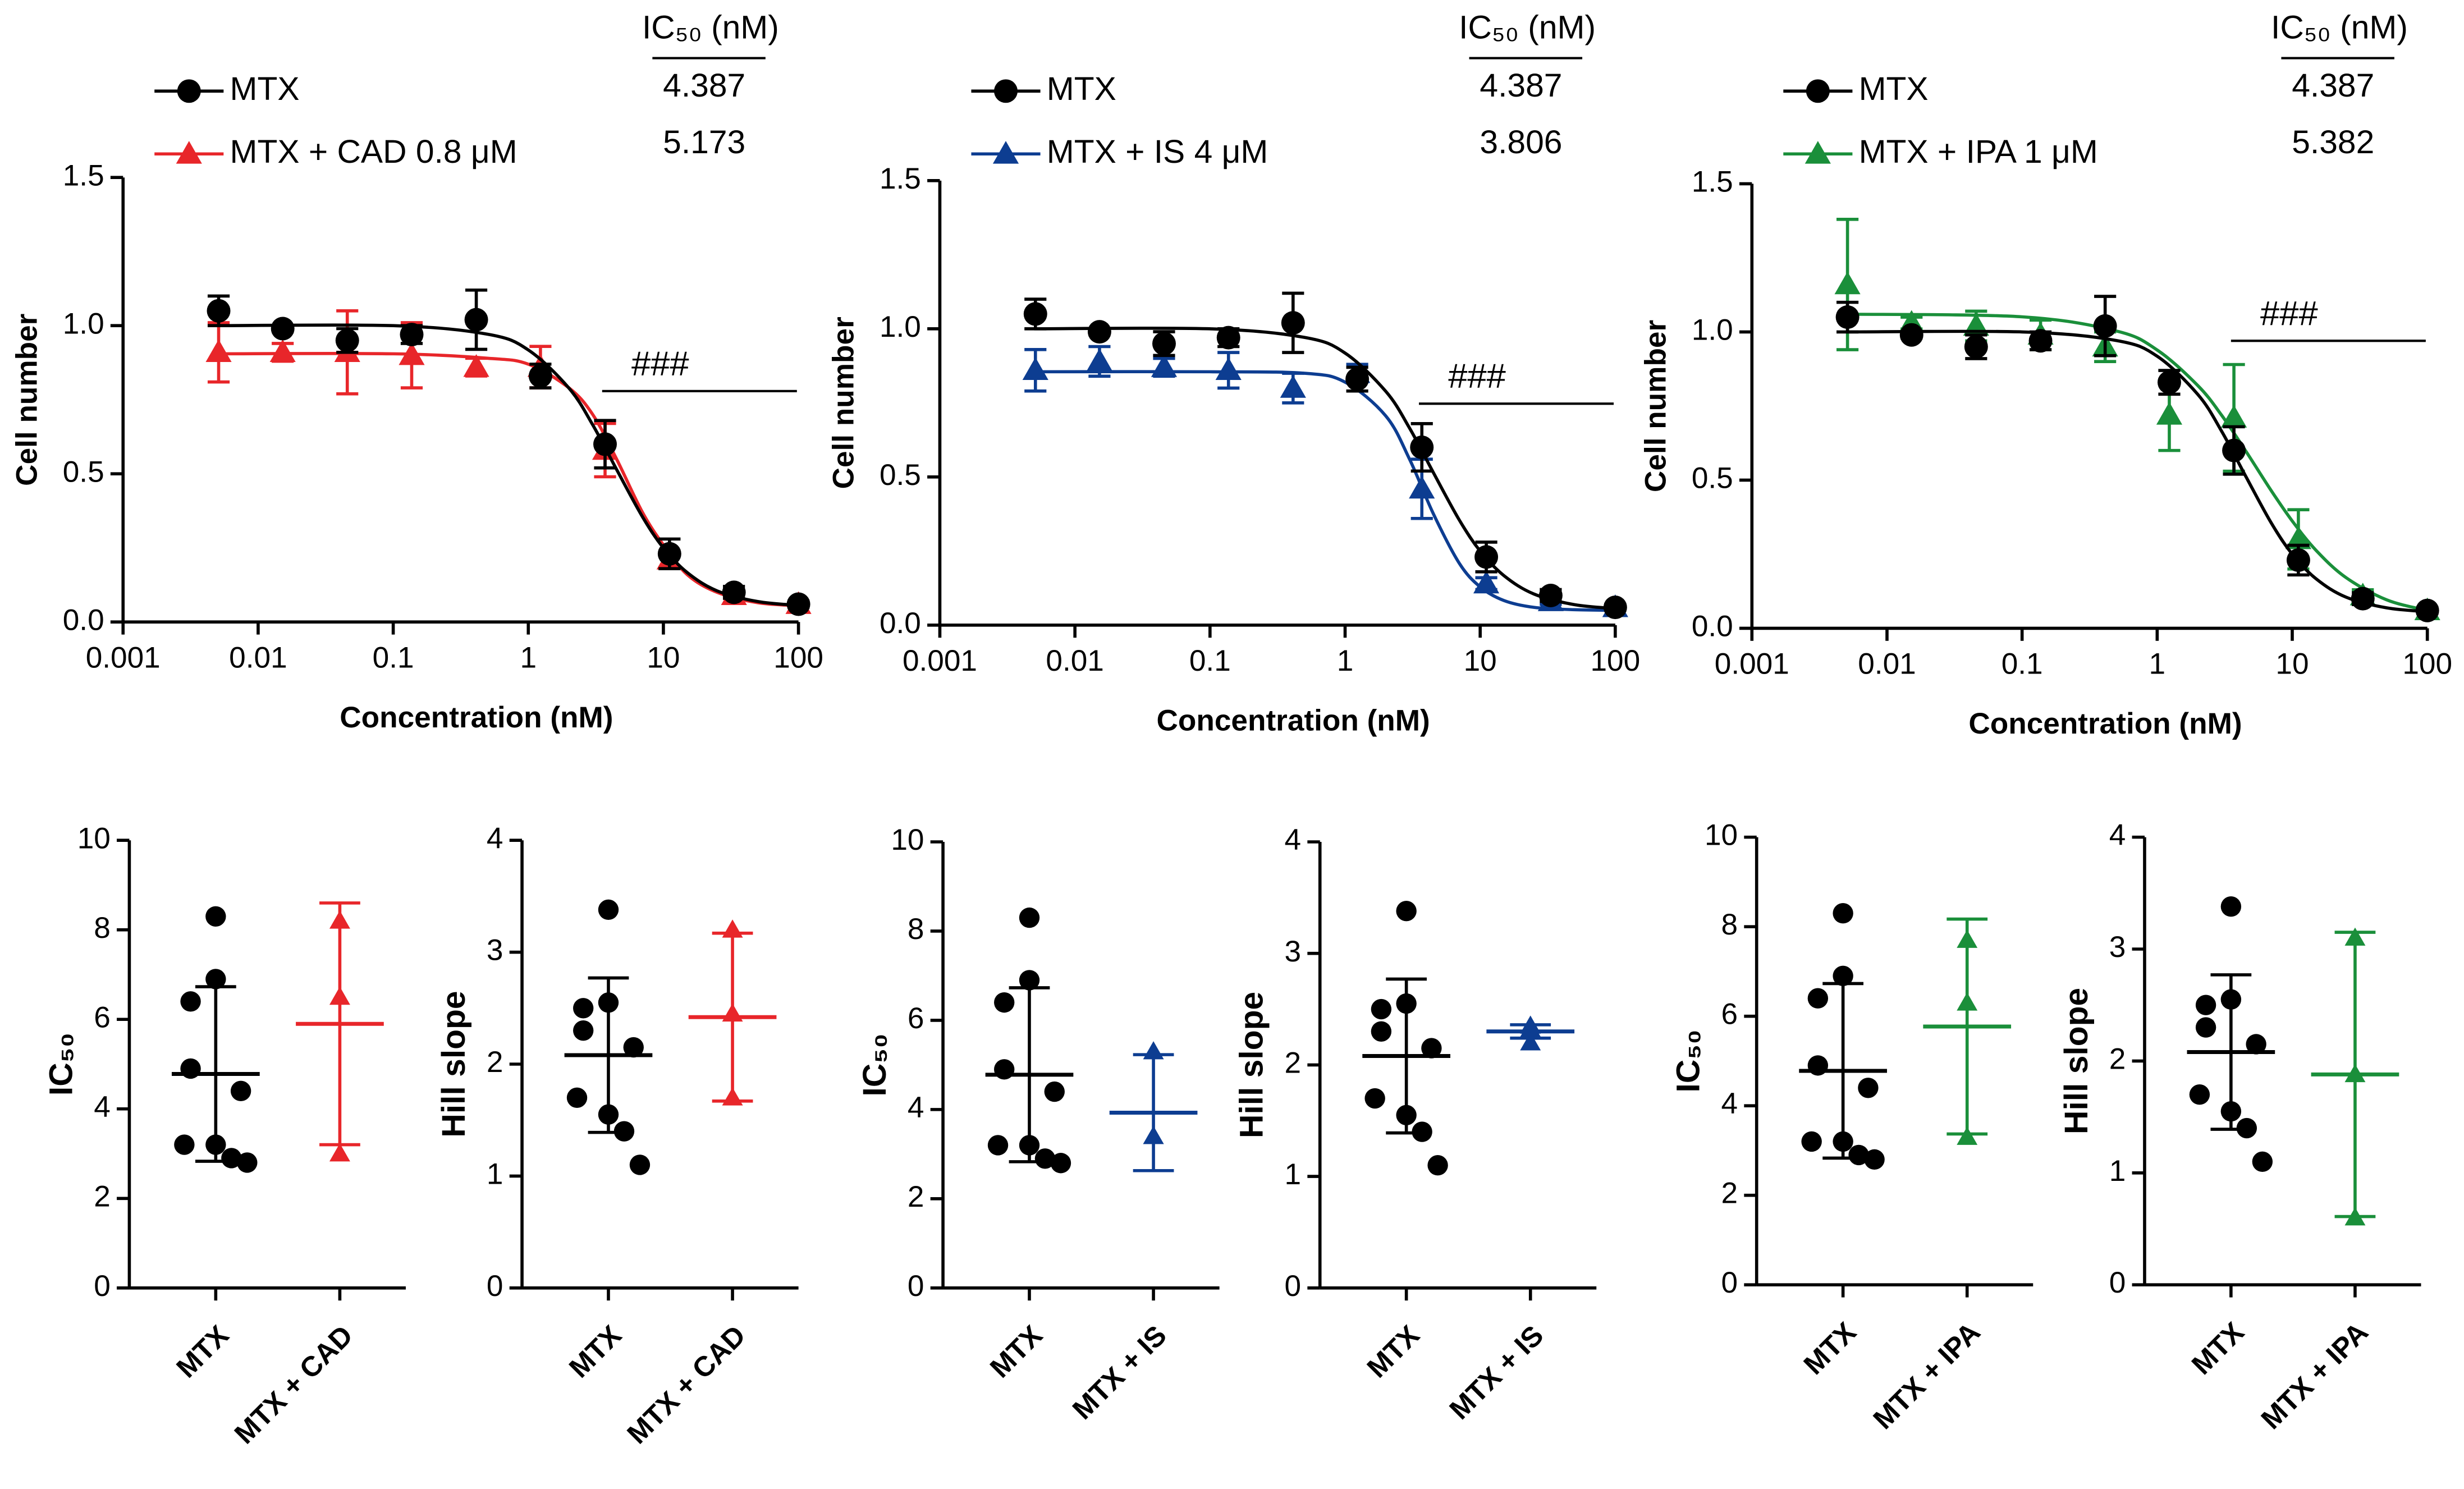  What do you see at coordinates (393, 657) in the screenshot?
I see `x-tick-label: 0.1` at bounding box center [393, 657].